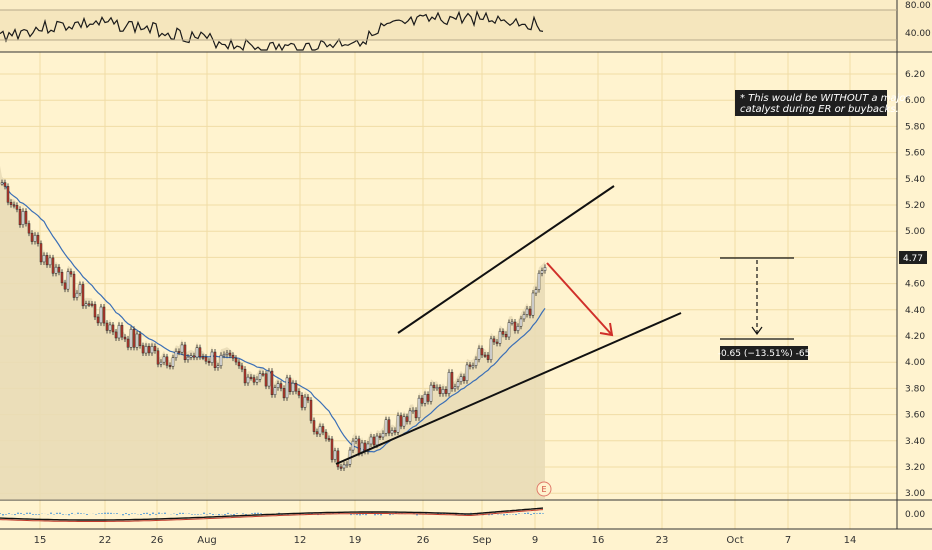  I want to click on time-tick-label: Sep, so click(482, 540).